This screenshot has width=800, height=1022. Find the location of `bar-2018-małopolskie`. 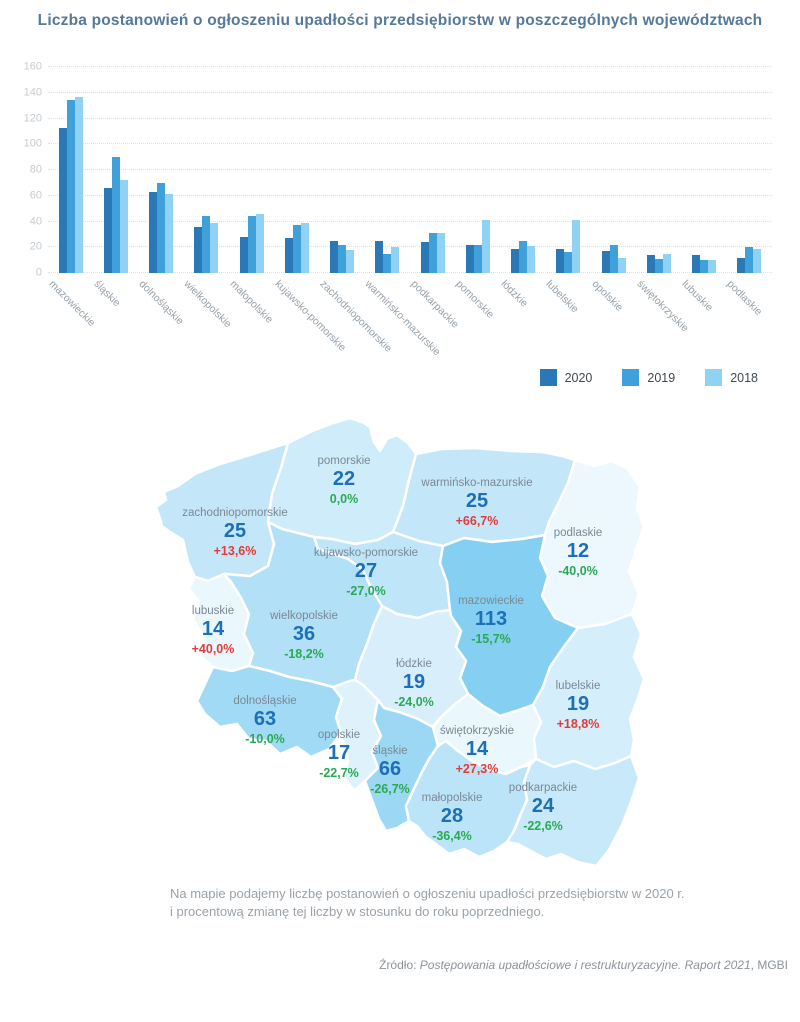

bar-2018-małopolskie is located at coordinates (259, 243).